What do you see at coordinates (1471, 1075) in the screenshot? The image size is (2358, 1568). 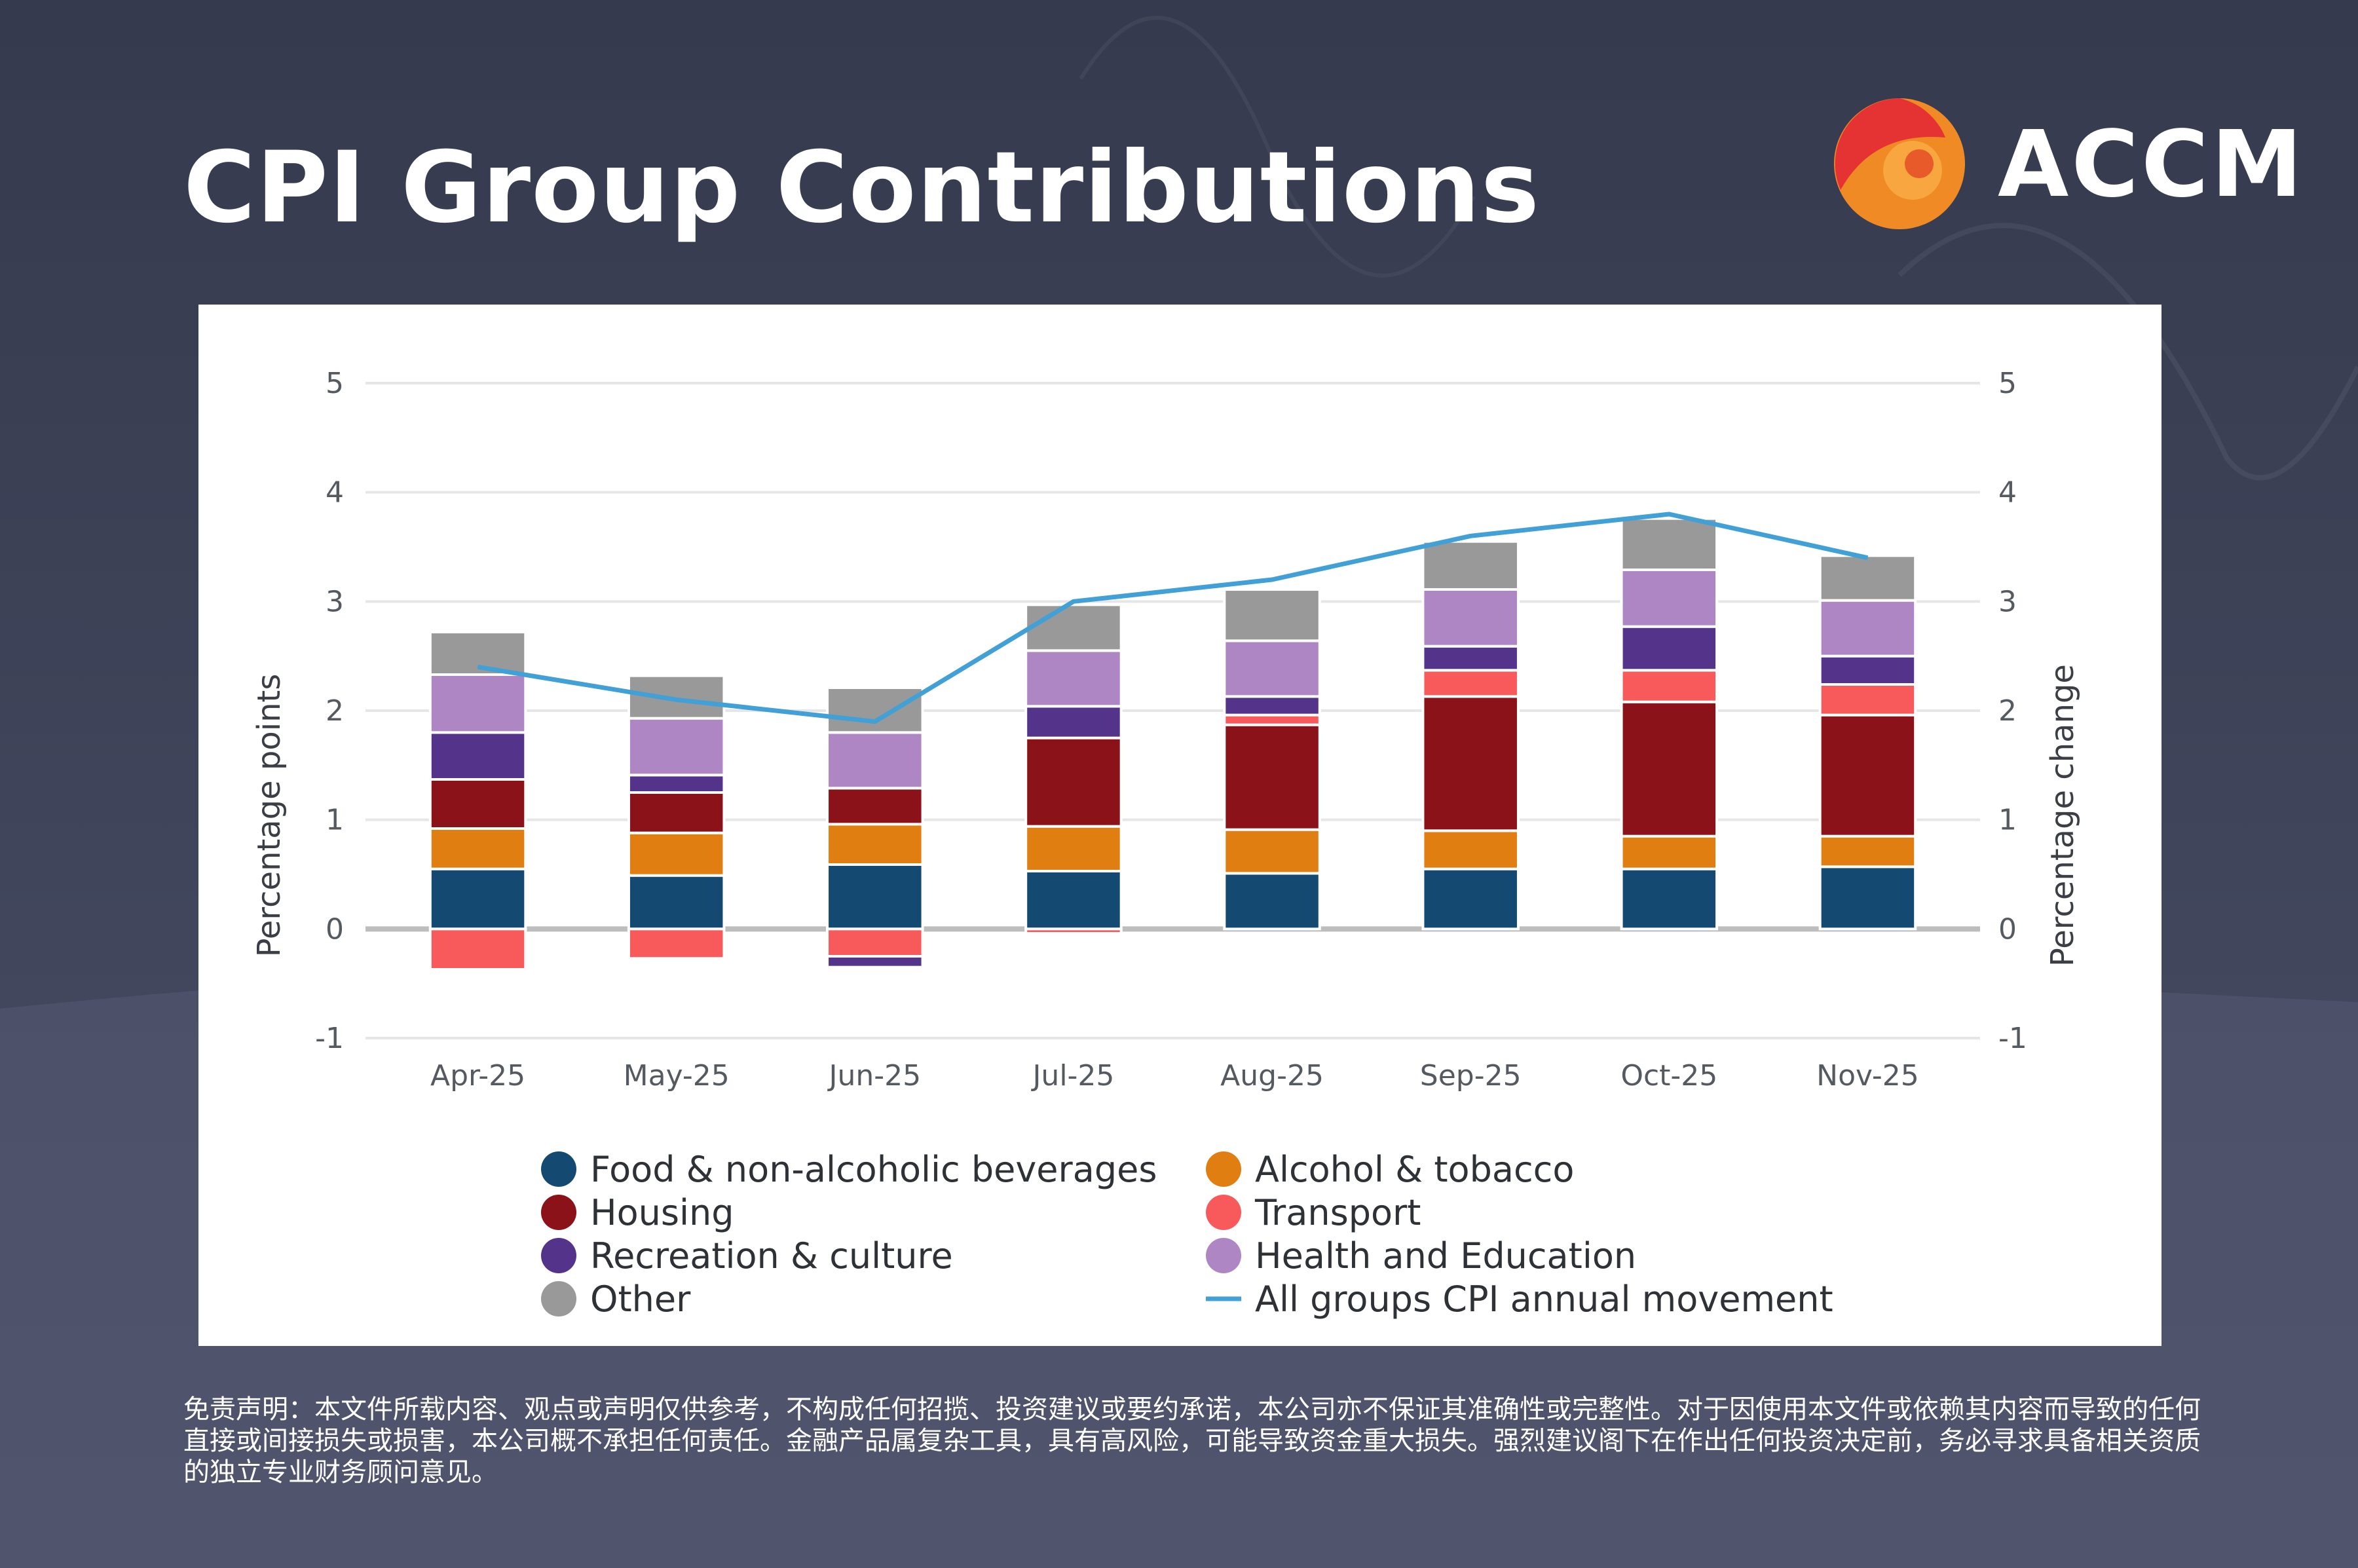 I see `x-tick-label: Sep-25` at bounding box center [1471, 1075].